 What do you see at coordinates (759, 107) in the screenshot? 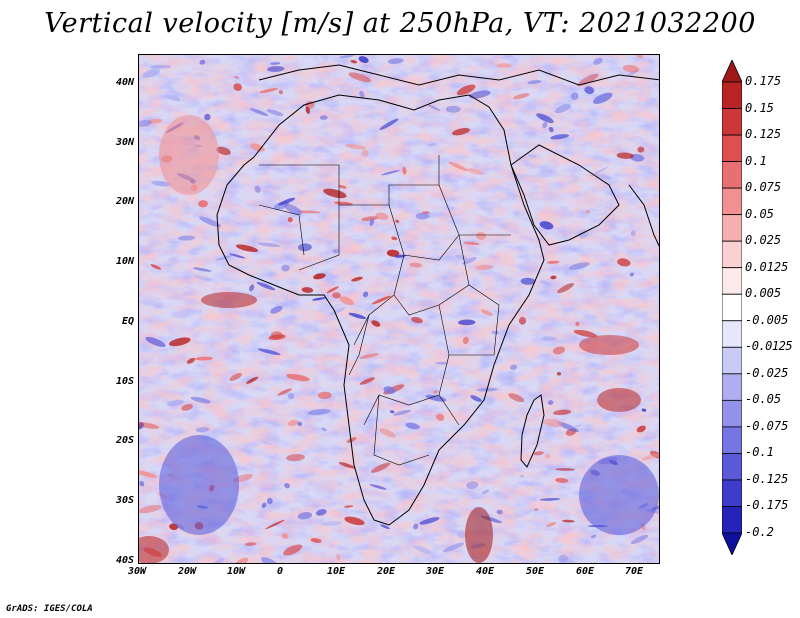
I see `colorbar-label: 0.15` at bounding box center [759, 107].